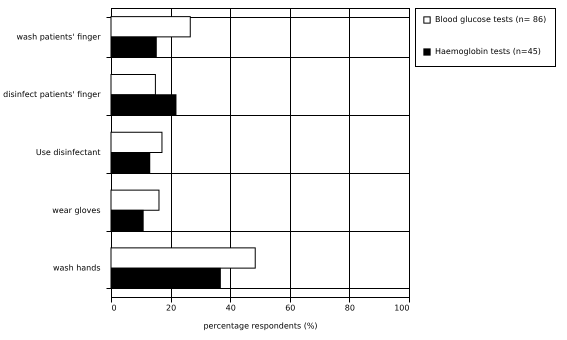 This screenshot has width=567, height=340. What do you see at coordinates (76, 210) in the screenshot?
I see `y-tick-label: wear gloves` at bounding box center [76, 210].